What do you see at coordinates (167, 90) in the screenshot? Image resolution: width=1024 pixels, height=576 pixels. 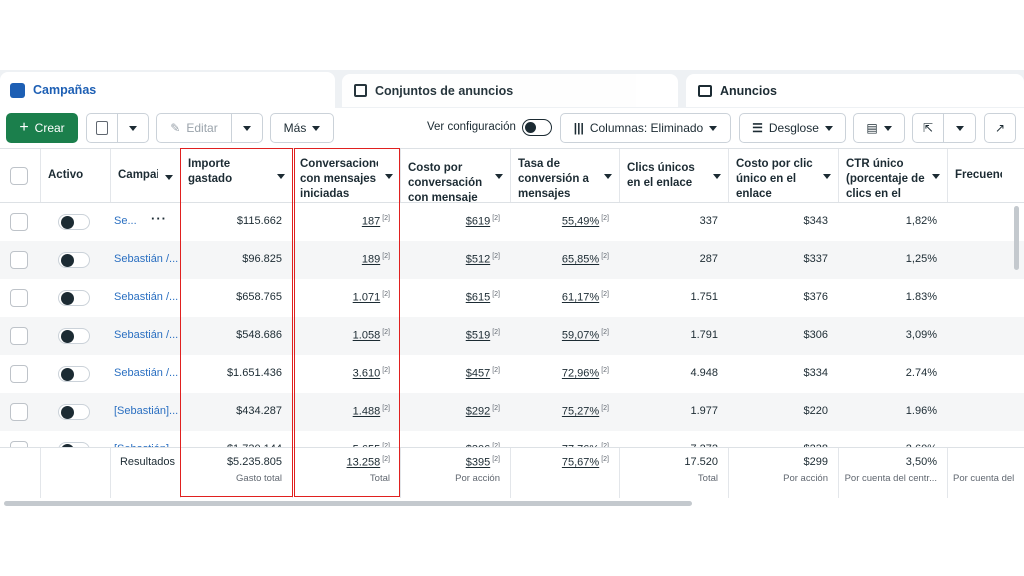 I see `tab: Campañas` at bounding box center [167, 90].